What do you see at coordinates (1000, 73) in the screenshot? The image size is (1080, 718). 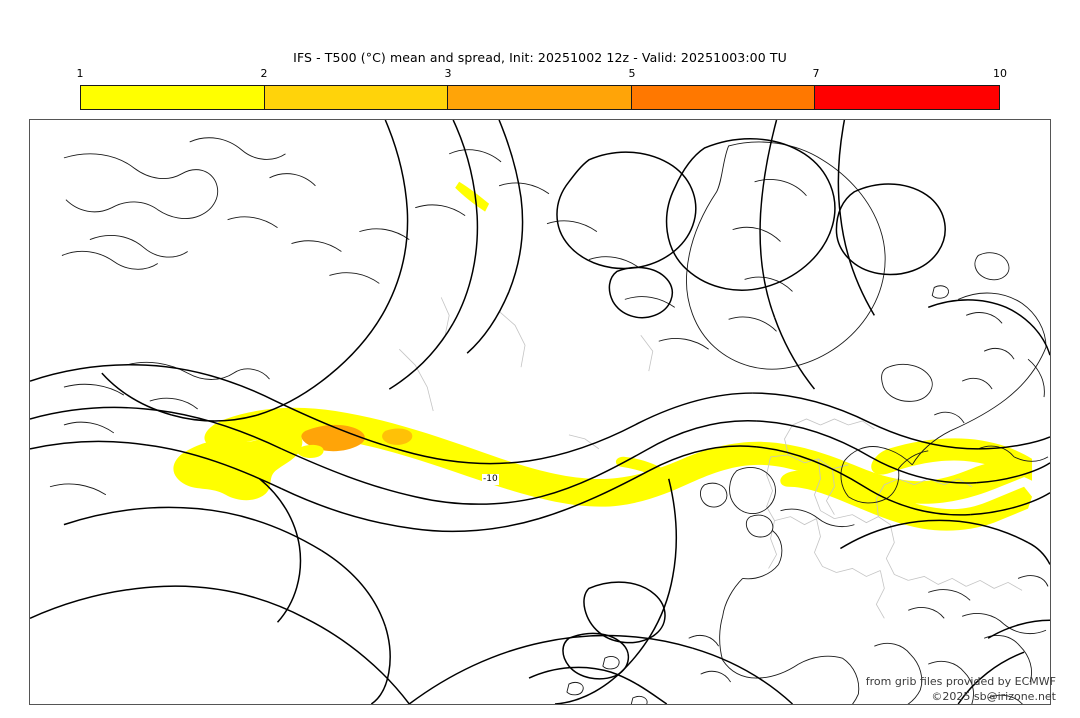 I see `colorbar-tick-label-10: 10` at bounding box center [1000, 73].